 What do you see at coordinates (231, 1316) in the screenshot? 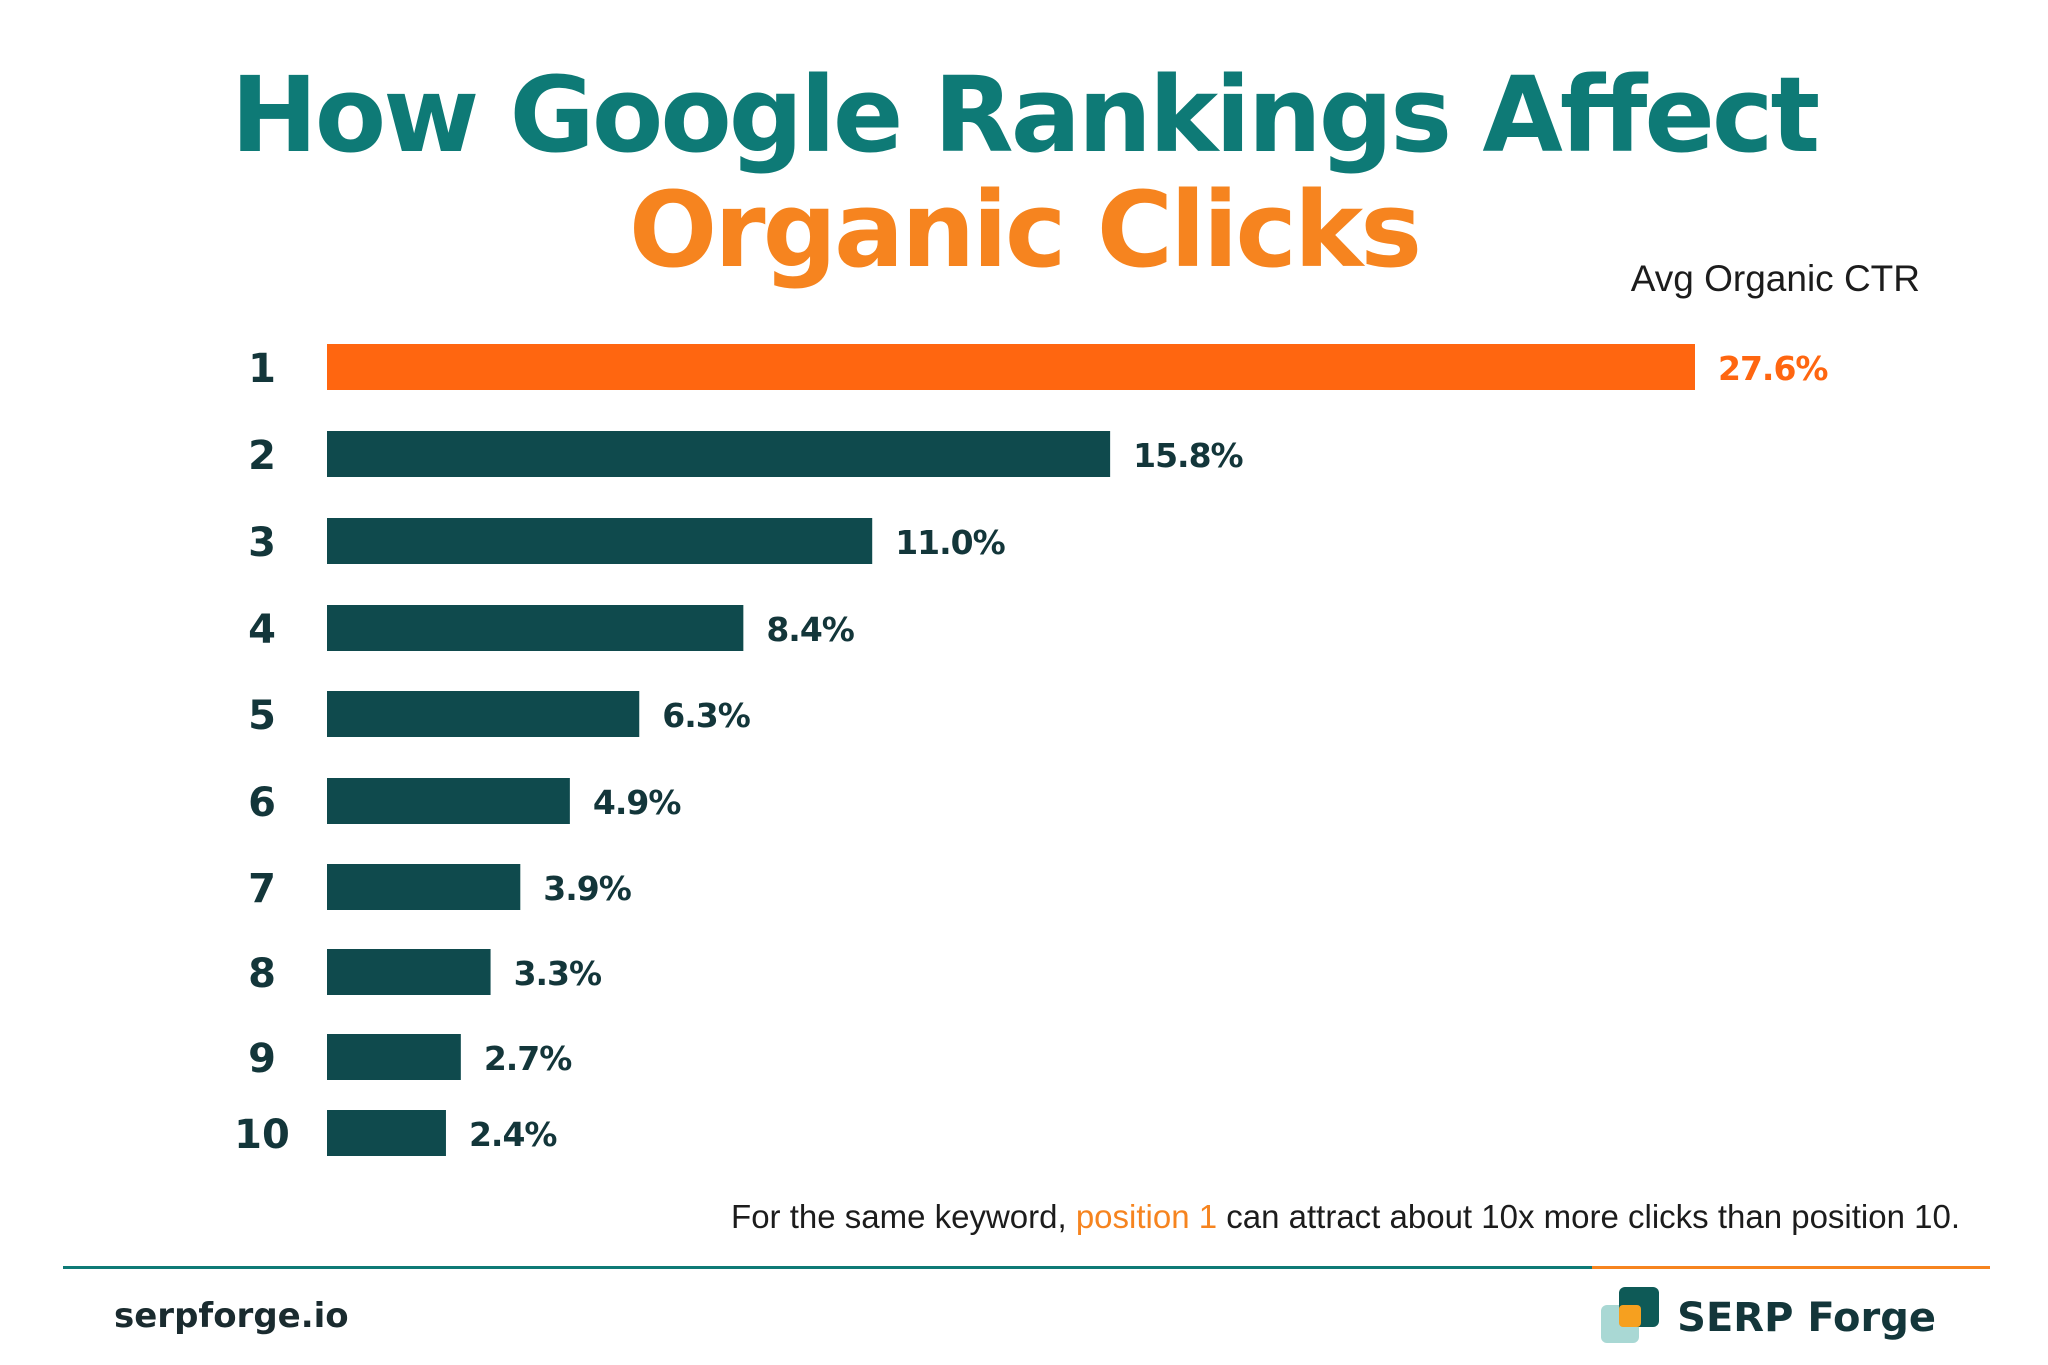
I see `site-url: serpforge.io` at bounding box center [231, 1316].